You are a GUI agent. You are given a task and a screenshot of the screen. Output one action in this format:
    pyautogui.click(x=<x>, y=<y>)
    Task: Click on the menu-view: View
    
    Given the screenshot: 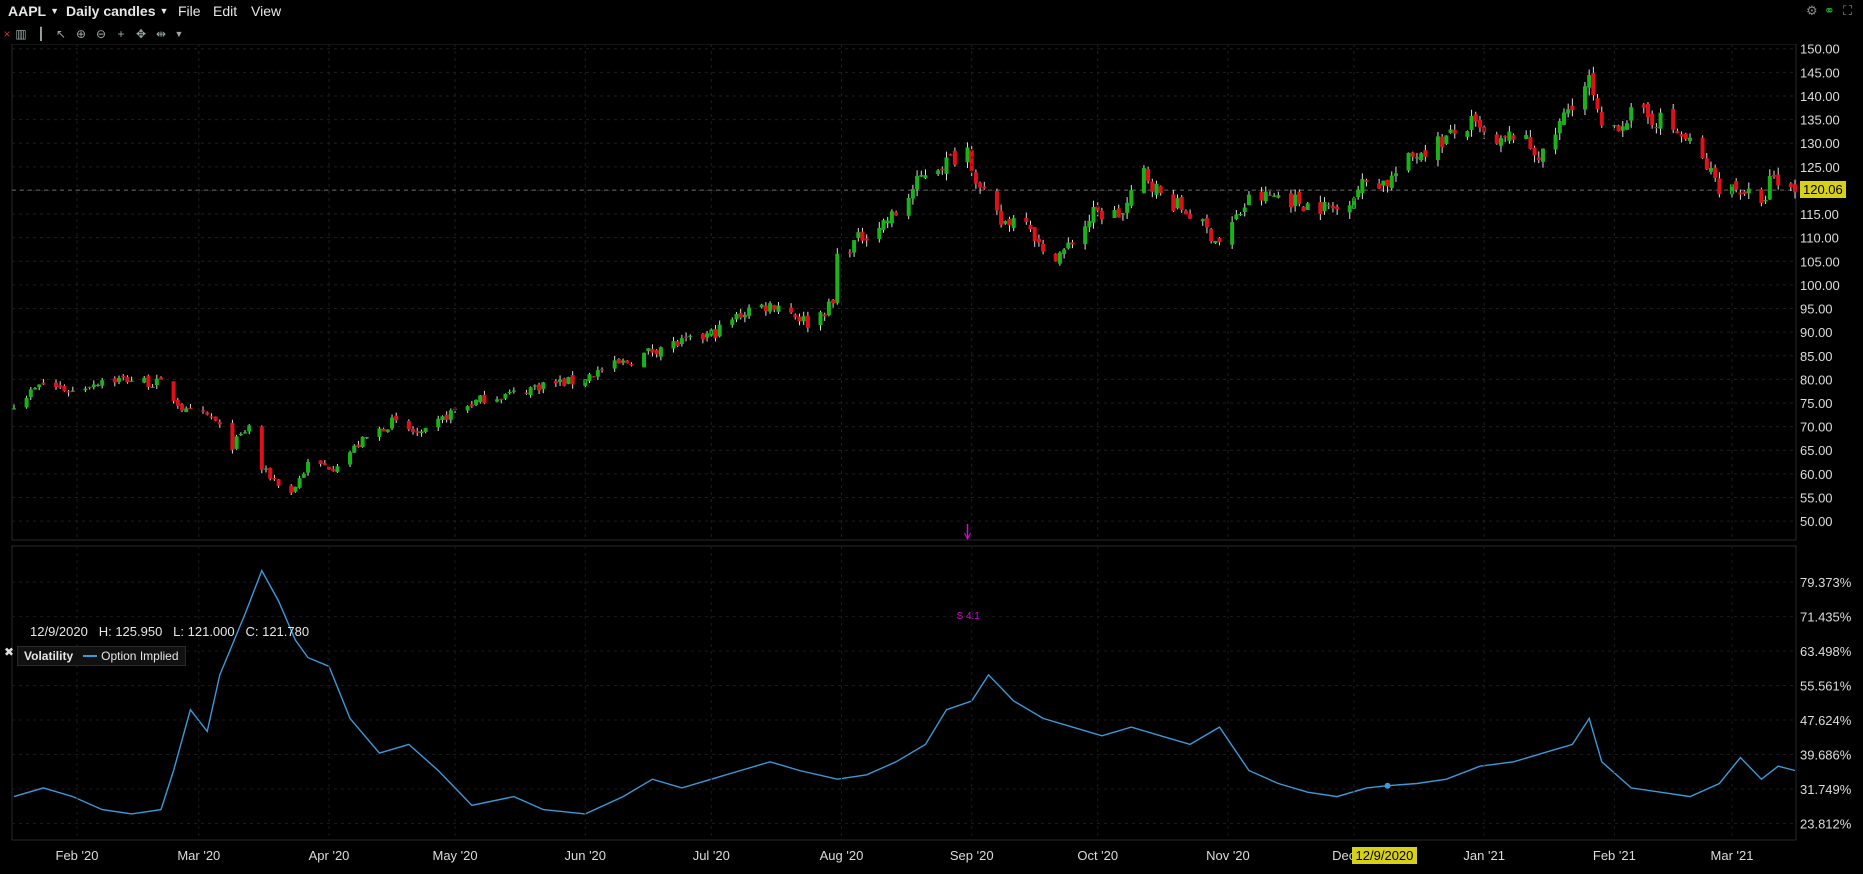 What is the action you would take?
    pyautogui.click(x=266, y=11)
    